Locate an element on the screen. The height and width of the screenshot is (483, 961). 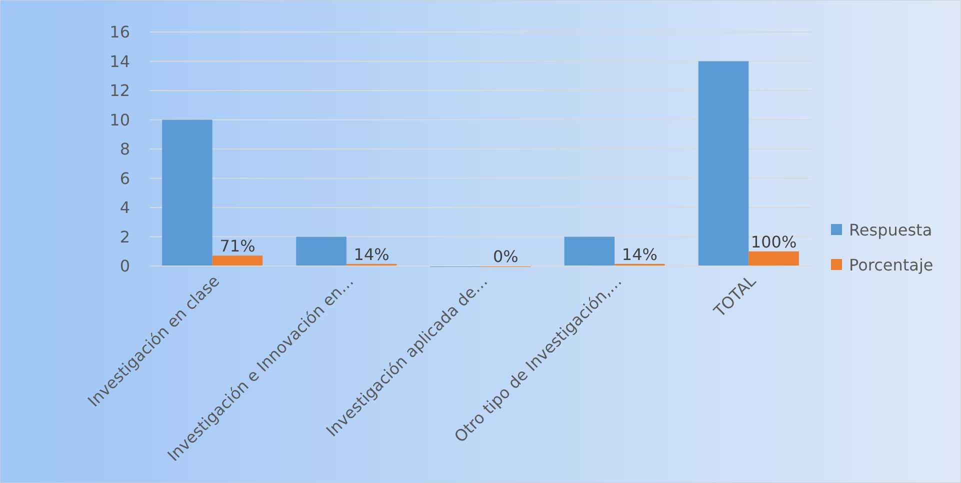
y-tick-label: 12 is located at coordinates (120, 90).